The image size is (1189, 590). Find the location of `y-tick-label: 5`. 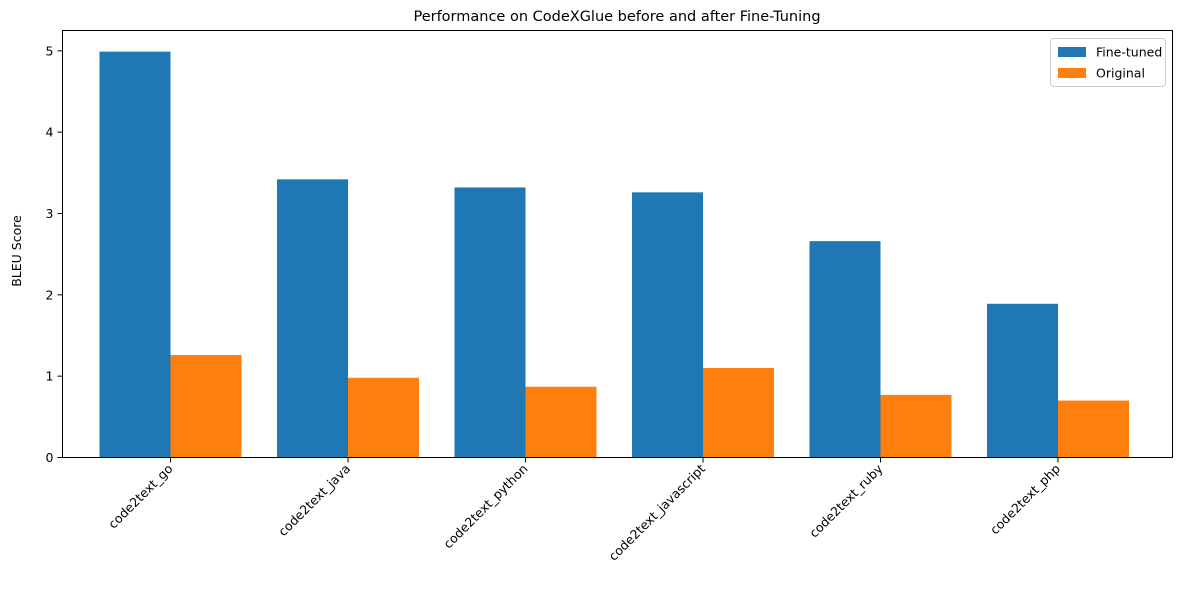

y-tick-label: 5 is located at coordinates (50, 50).